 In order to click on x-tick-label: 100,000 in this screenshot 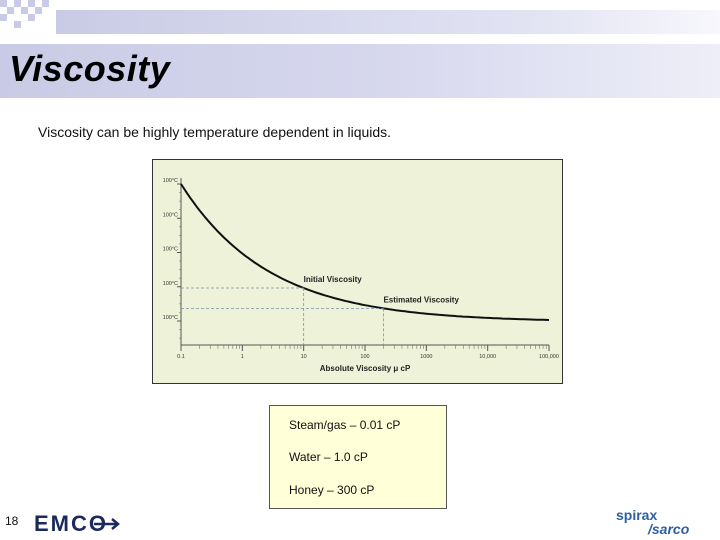, I will do `click(549, 357)`.